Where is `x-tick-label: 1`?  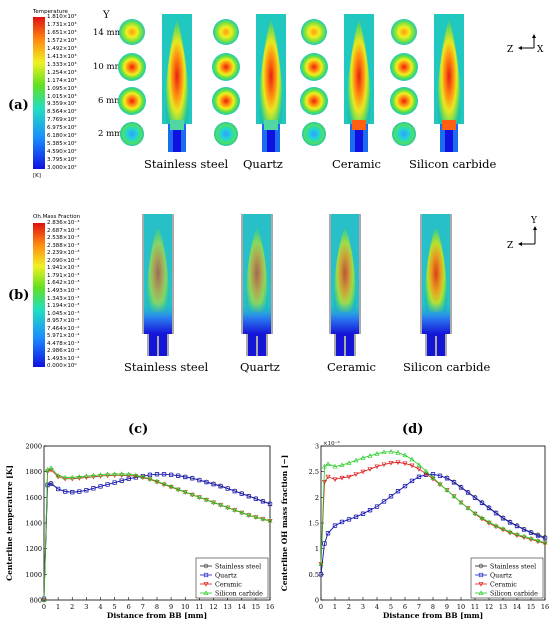
x-tick-label: 1 is located at coordinates (58, 607).